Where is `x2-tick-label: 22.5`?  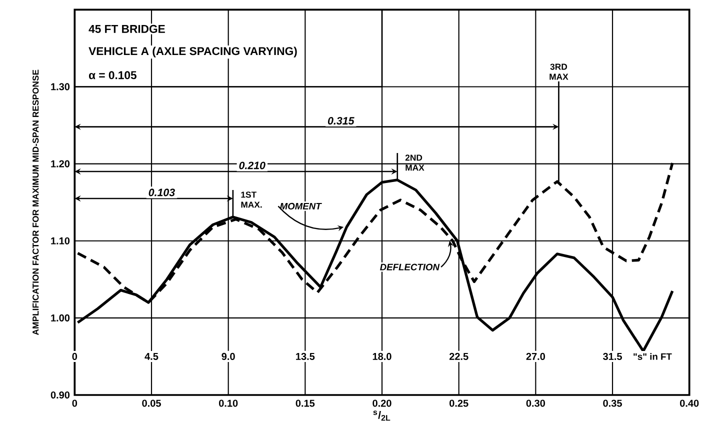
x2-tick-label: 22.5 is located at coordinates (458, 356).